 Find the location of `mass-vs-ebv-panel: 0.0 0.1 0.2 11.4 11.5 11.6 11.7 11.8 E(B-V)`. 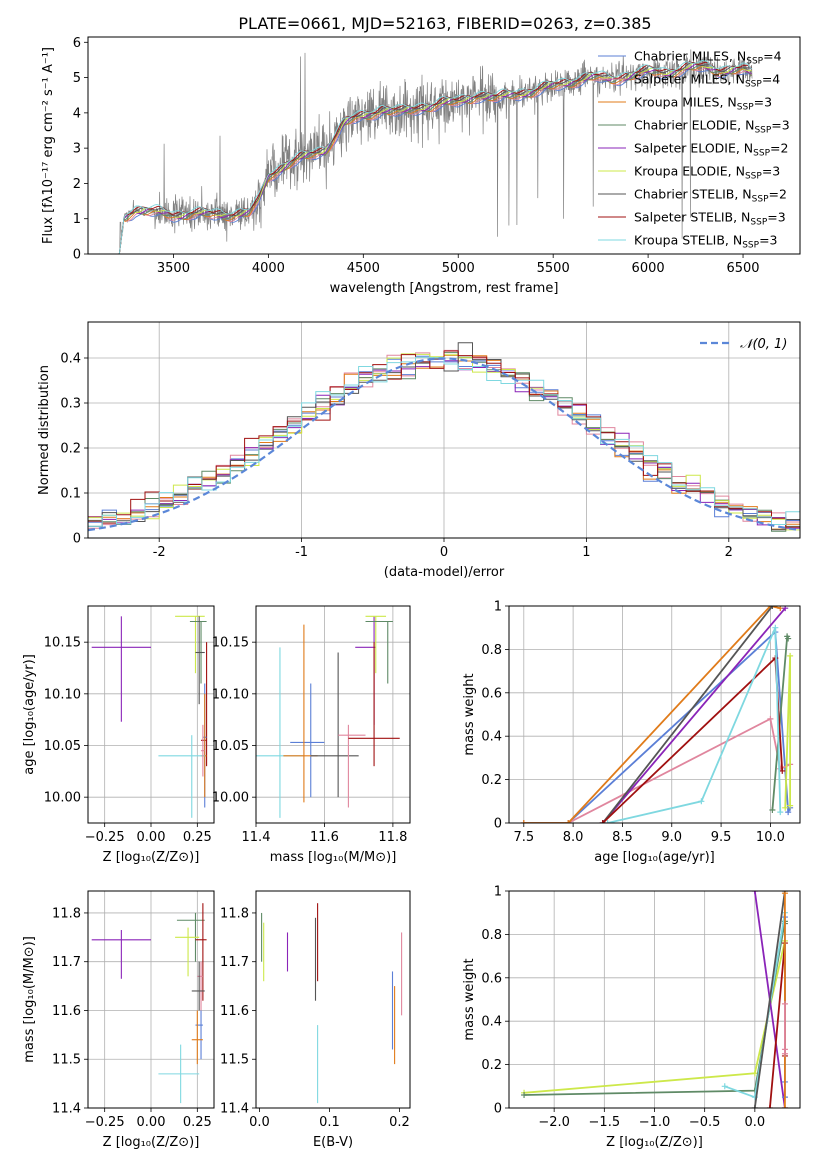

mass-vs-ebv-panel: 0.0 0.1 0.2 11.4 11.5 11.6 11.7 11.8 E(B-V) is located at coordinates (315, 1020).